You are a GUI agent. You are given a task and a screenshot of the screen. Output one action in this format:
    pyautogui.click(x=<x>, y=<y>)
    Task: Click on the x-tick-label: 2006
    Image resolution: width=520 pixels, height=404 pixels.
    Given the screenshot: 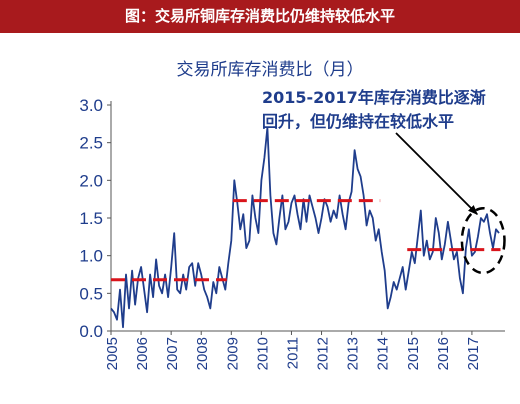 What is the action you would take?
    pyautogui.click(x=142, y=353)
    